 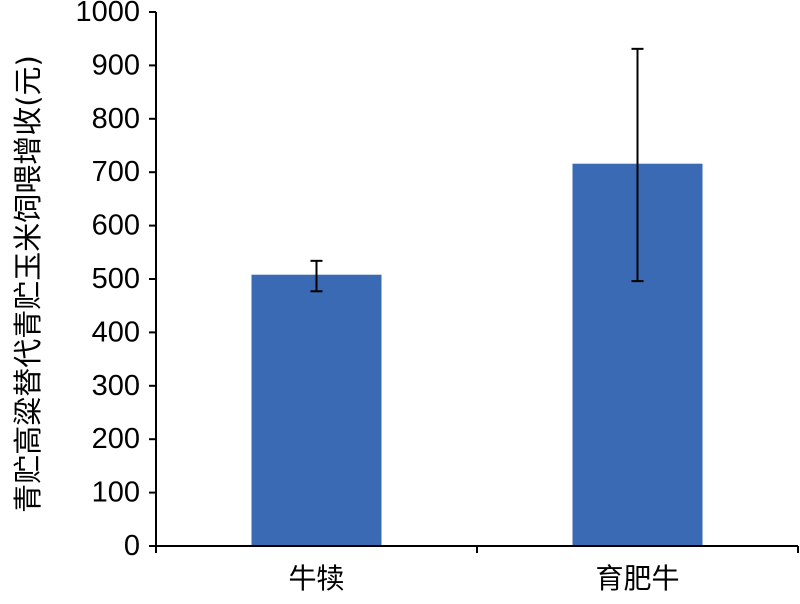 I want to click on y-tick-label-0: 0, so click(x=132, y=546).